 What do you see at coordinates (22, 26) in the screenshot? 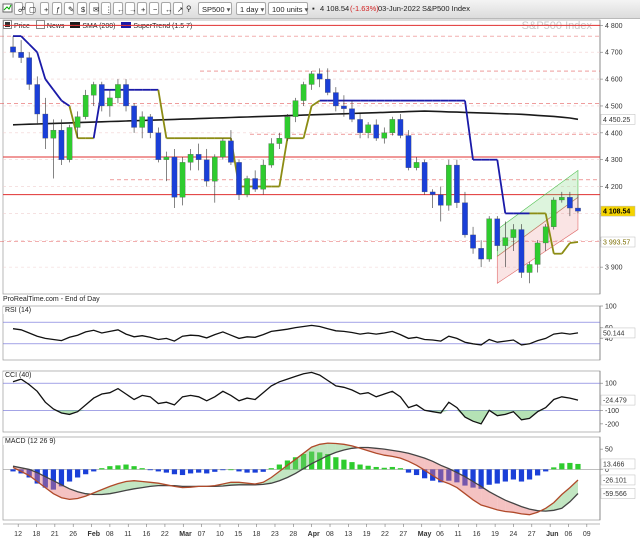
I see `legend-price: Price` at bounding box center [22, 26].